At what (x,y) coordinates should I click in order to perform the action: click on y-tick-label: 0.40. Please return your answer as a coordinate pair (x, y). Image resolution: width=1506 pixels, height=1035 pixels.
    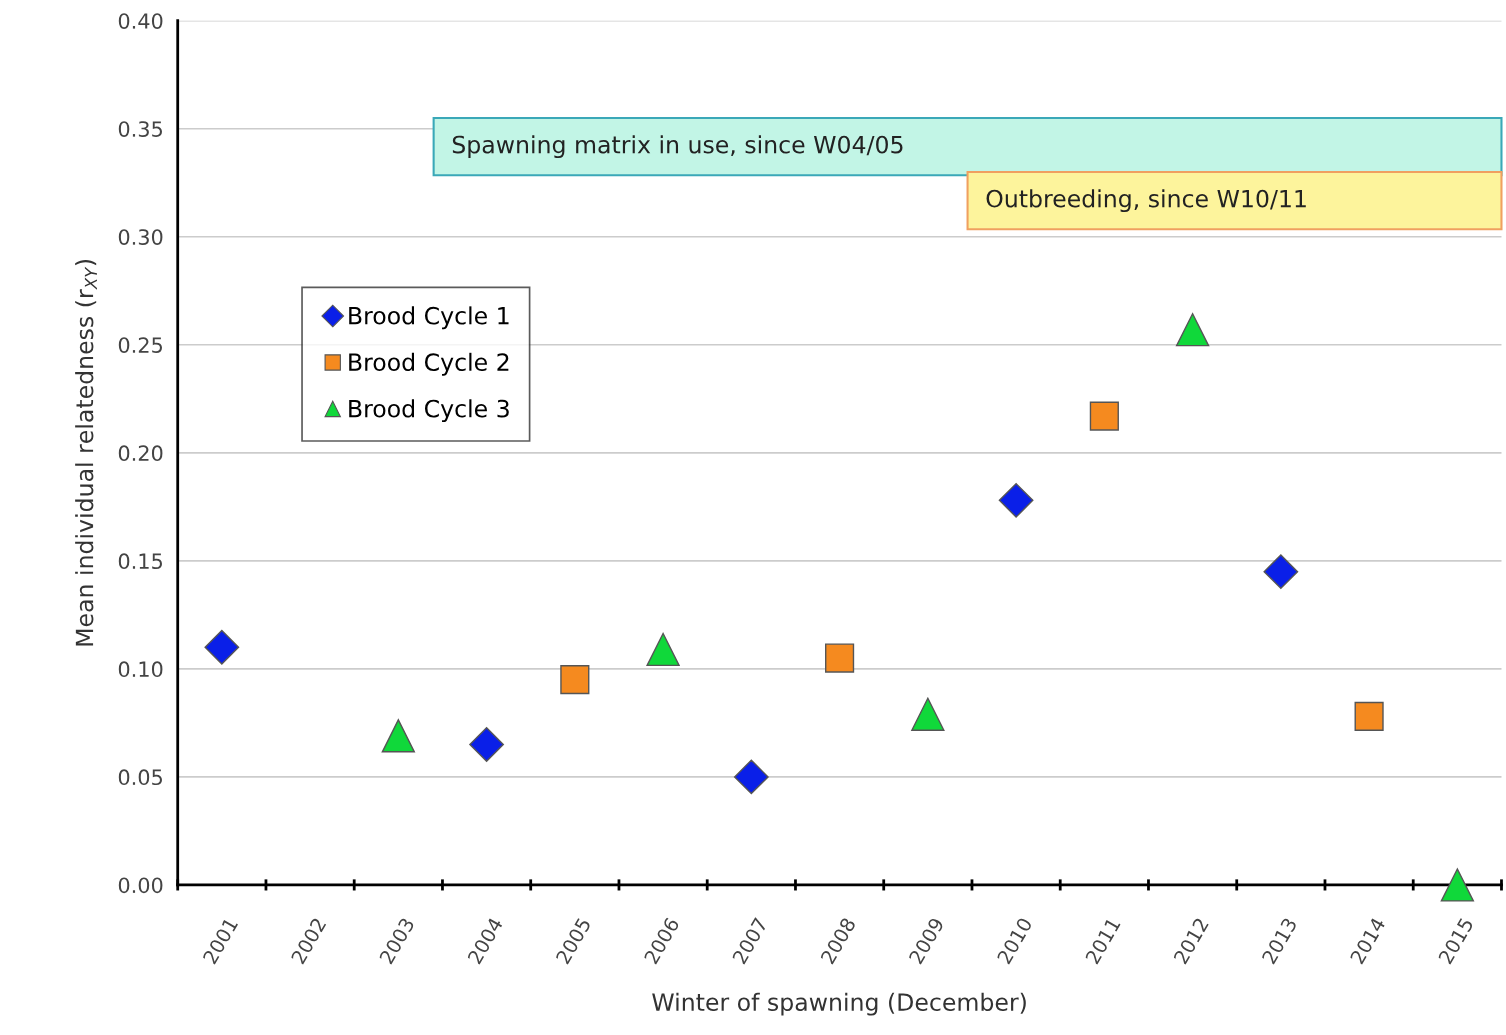
    Looking at the image, I should click on (140, 21).